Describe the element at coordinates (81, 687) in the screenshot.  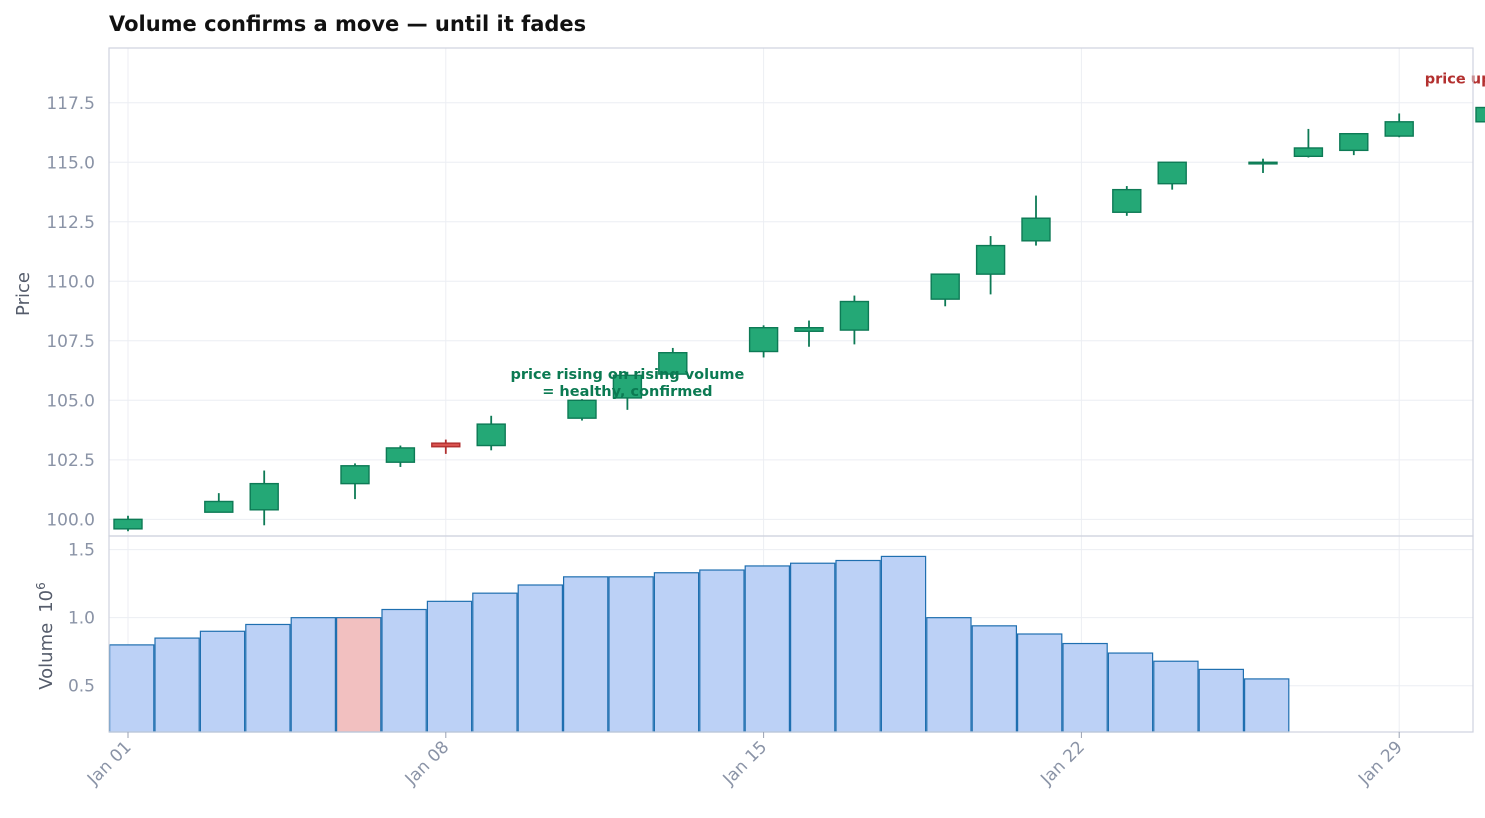
I see `volume-tick-label-0: 0.5` at that location.